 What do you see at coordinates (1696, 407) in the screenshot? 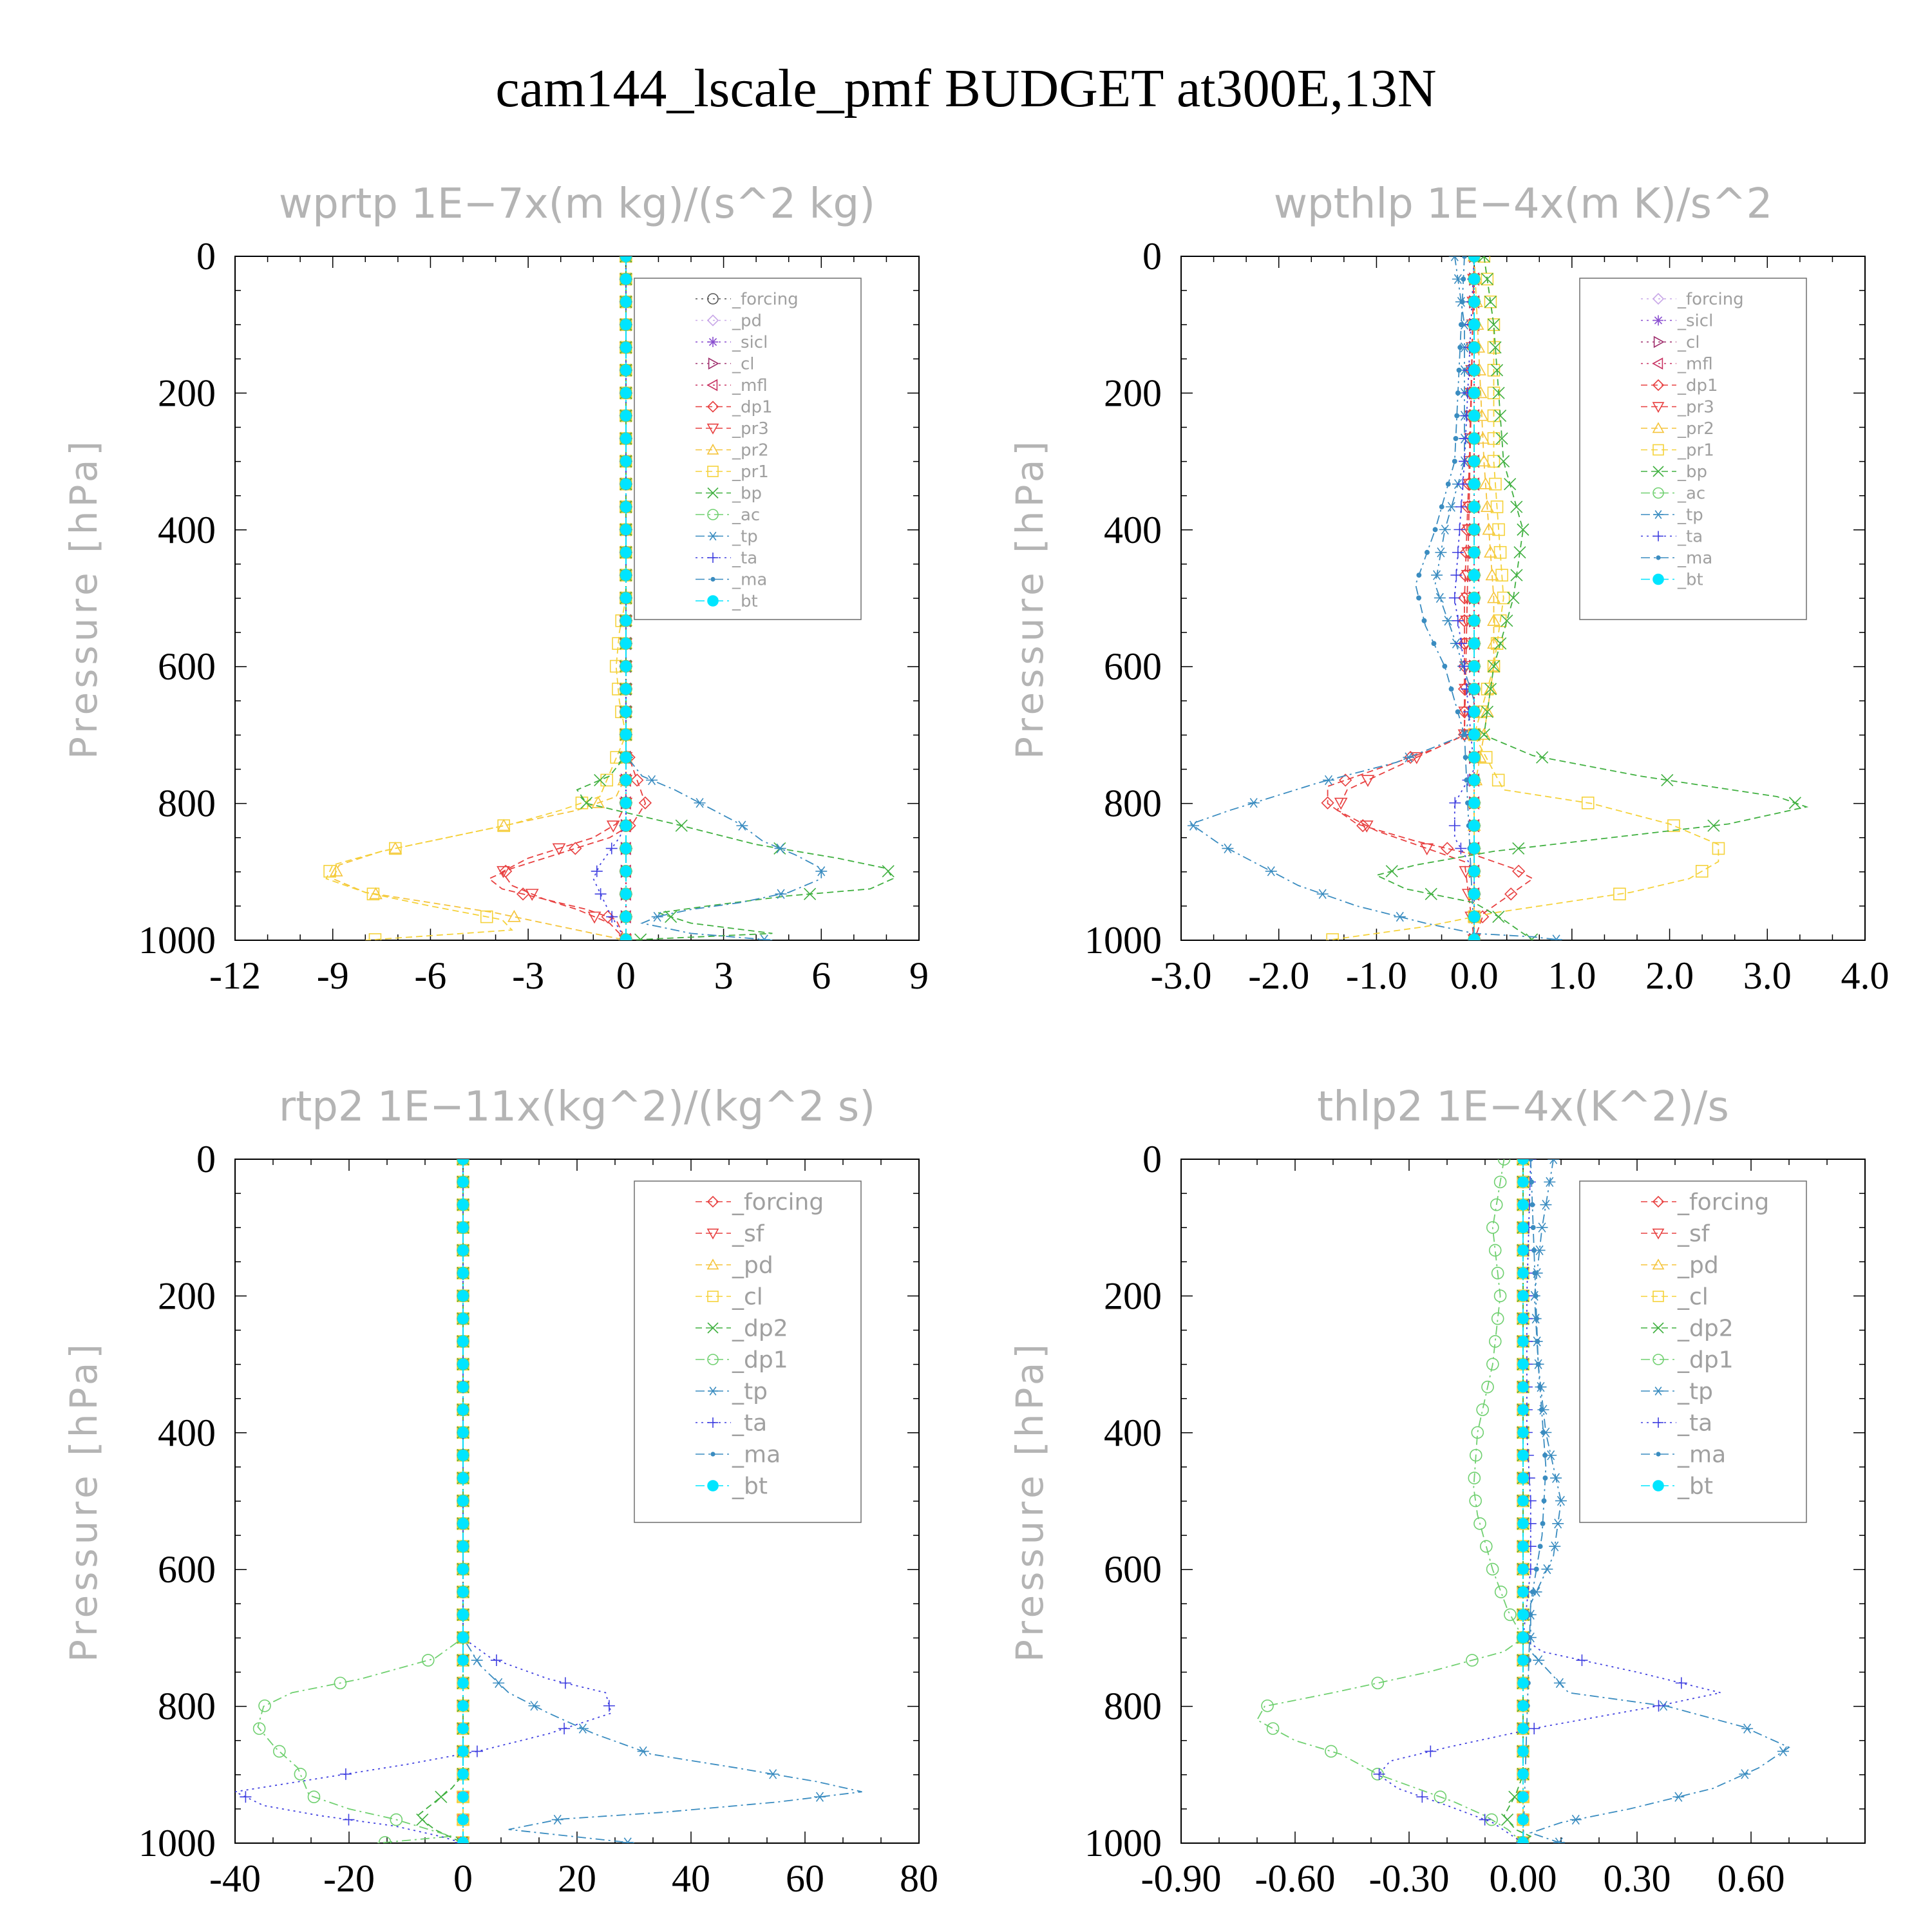
I see `legend-label: _pr3` at bounding box center [1696, 407].